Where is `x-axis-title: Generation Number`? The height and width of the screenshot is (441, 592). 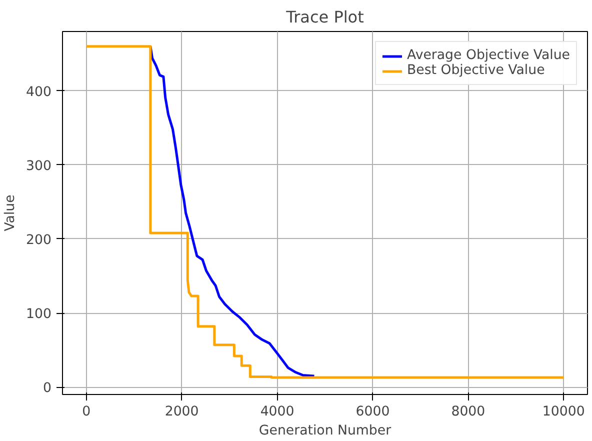
x-axis-title: Generation Number is located at coordinates (325, 431).